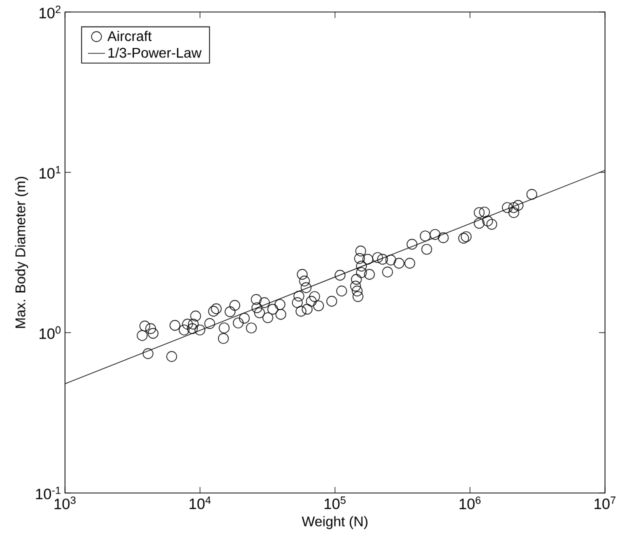 Image resolution: width=640 pixels, height=554 pixels. Describe the element at coordinates (50, 333) in the screenshot. I see `y-tick-label: 10$^{0}$` at that location.